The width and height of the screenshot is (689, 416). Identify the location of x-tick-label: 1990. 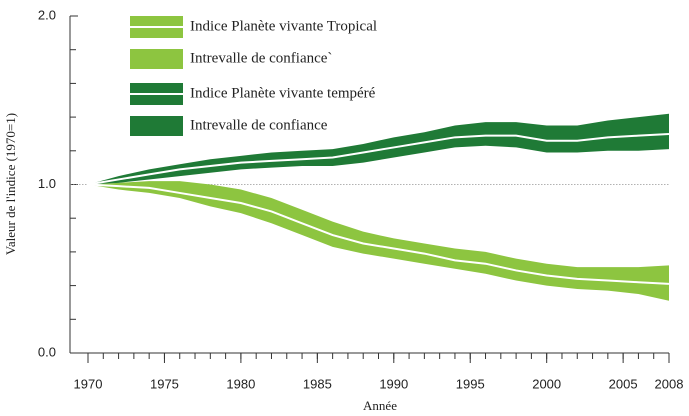
(393, 383).